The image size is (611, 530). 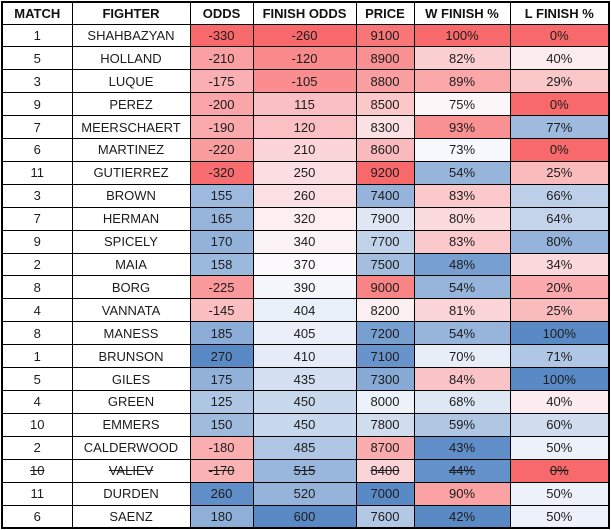 What do you see at coordinates (304, 58) in the screenshot?
I see `cell-finish_odds: -120` at bounding box center [304, 58].